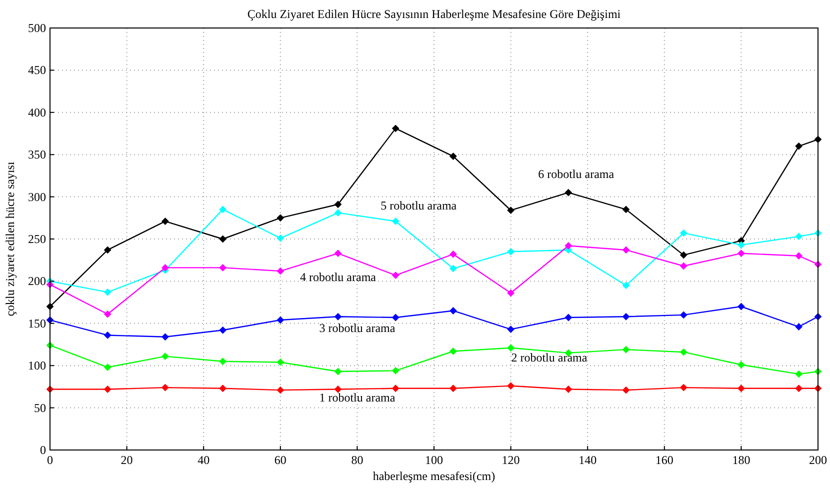 This screenshot has width=830, height=490. I want to click on x-tick-label: 40, so click(204, 460).